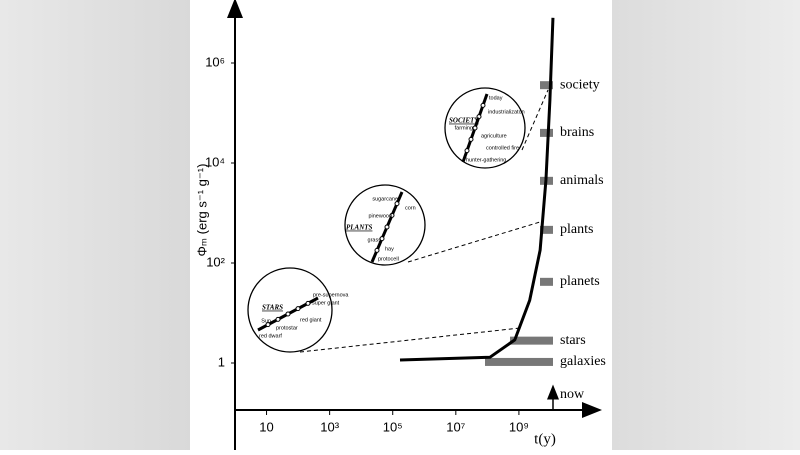  What do you see at coordinates (215, 61) in the screenshot?
I see `y-tick-label: 10⁶` at bounding box center [215, 61].